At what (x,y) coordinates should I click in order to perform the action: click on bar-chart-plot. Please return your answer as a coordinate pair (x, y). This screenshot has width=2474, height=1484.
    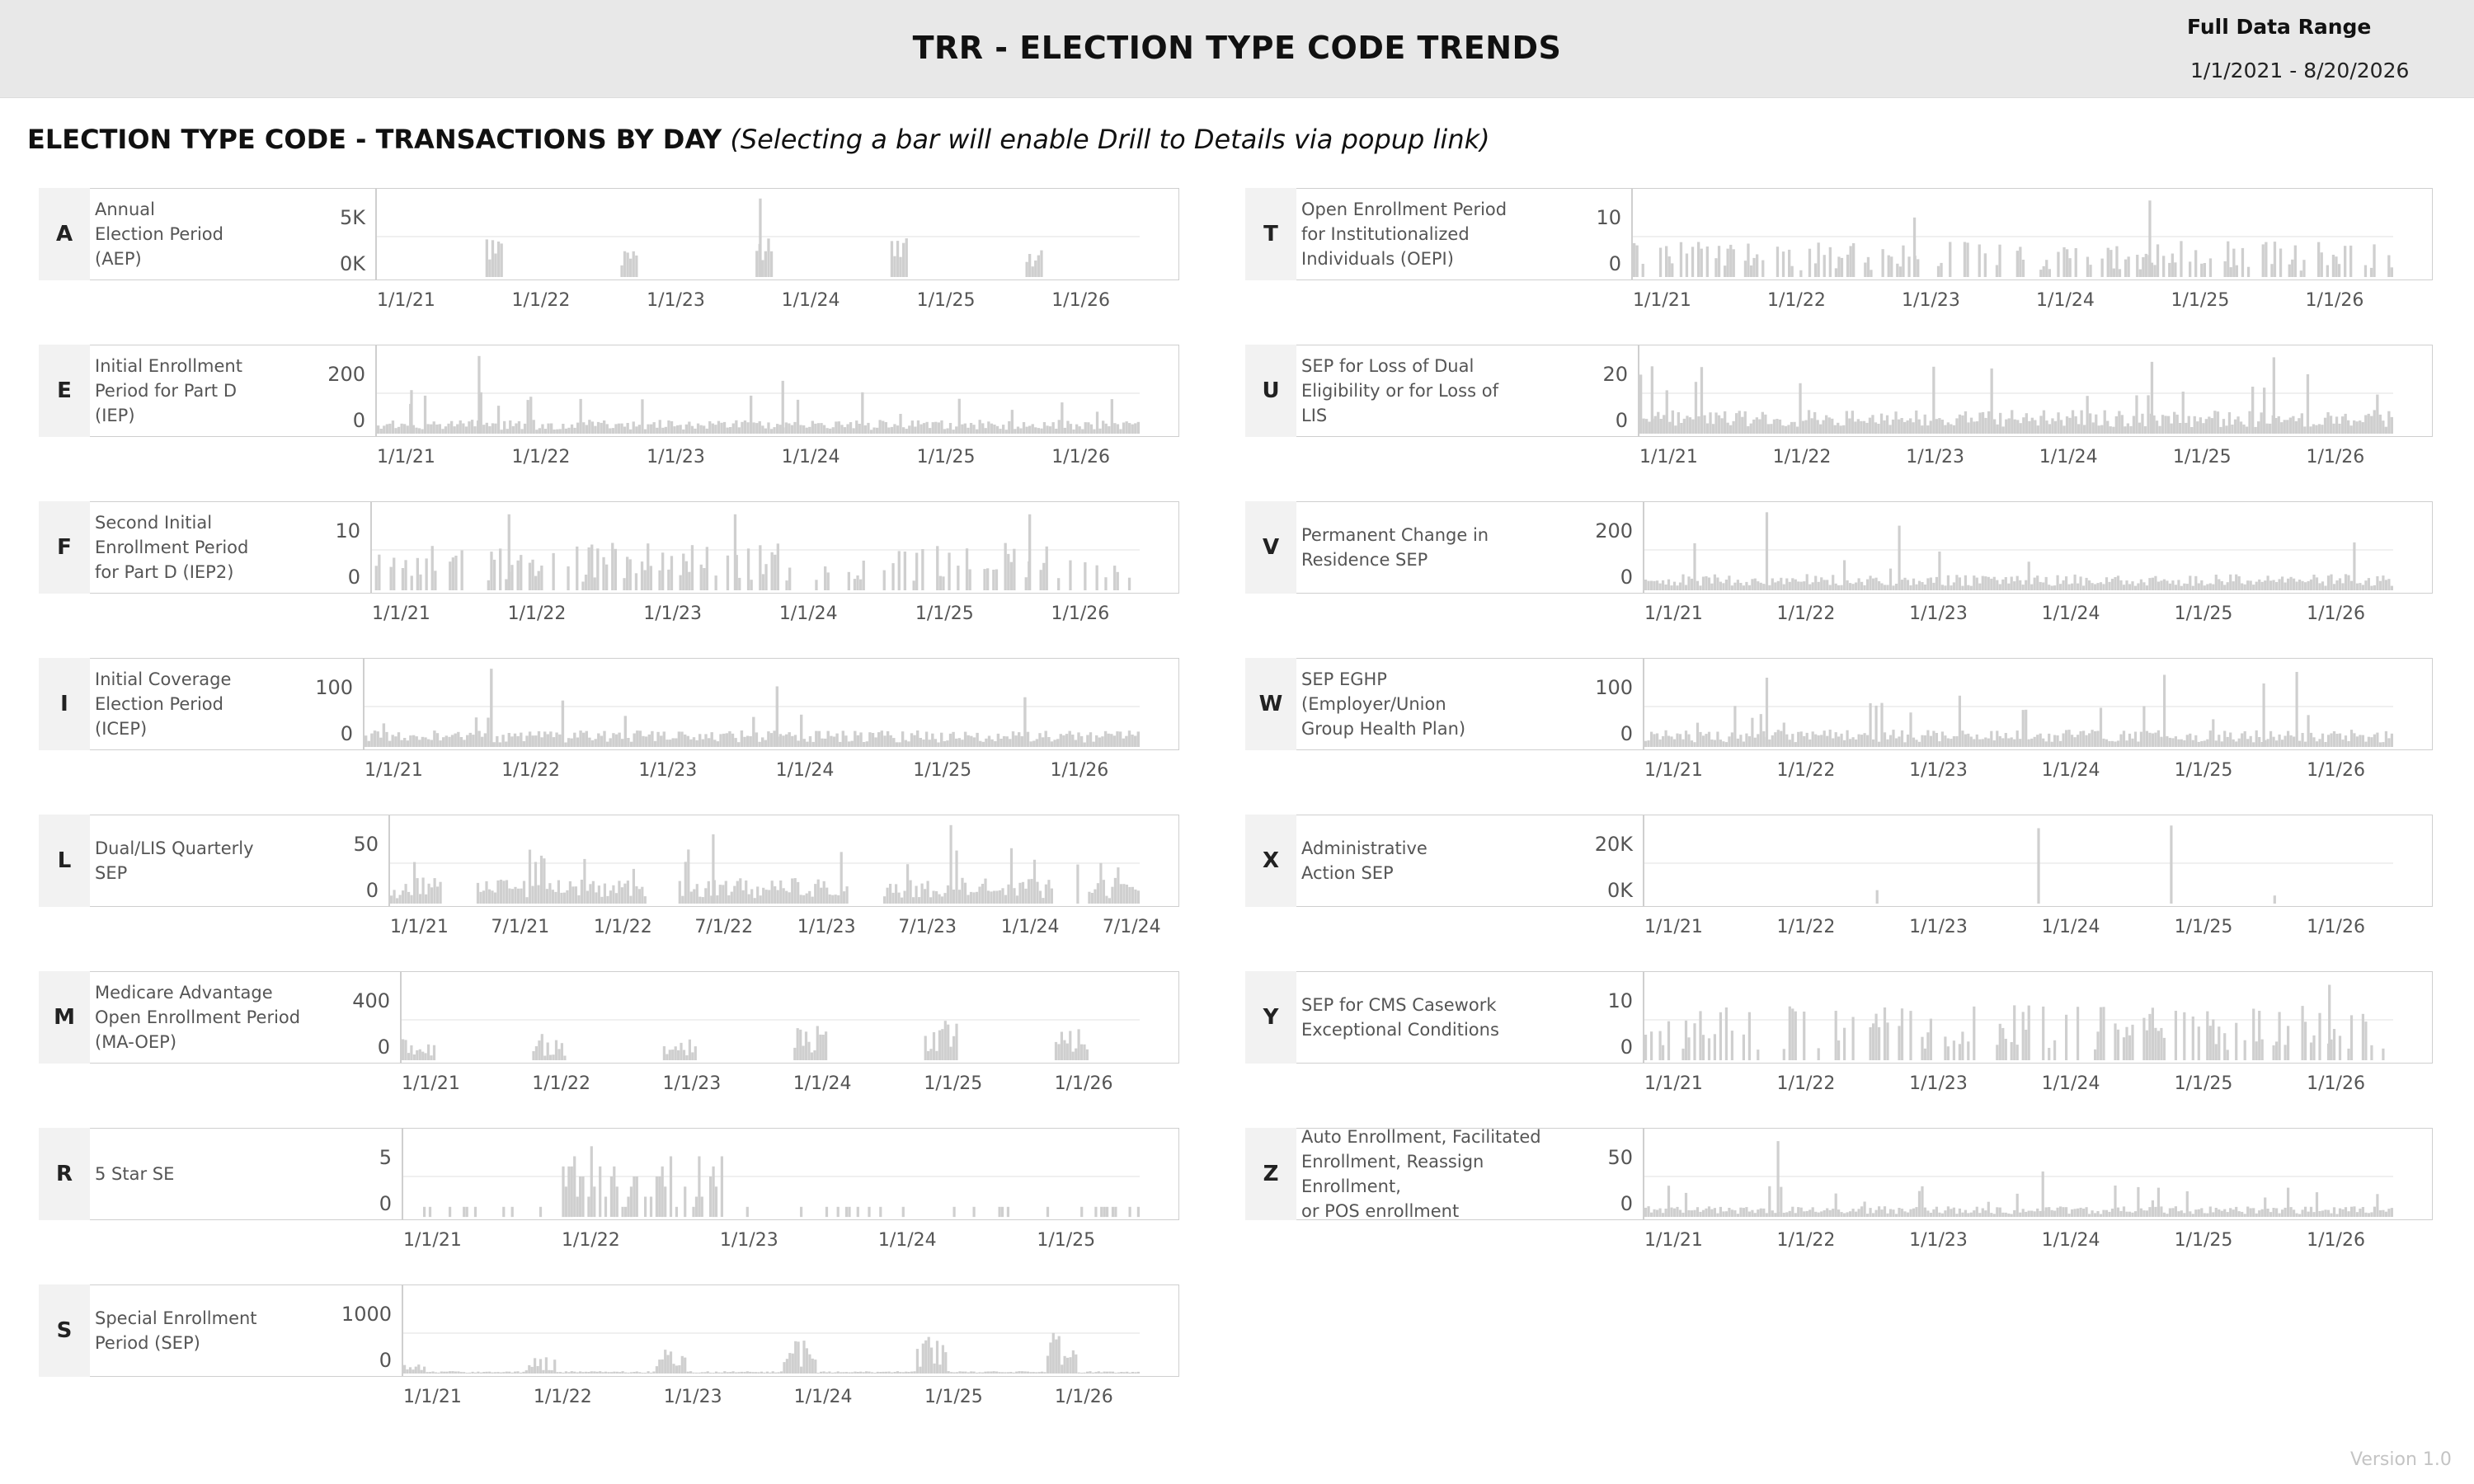
    Looking at the image, I should click on (2018, 547).